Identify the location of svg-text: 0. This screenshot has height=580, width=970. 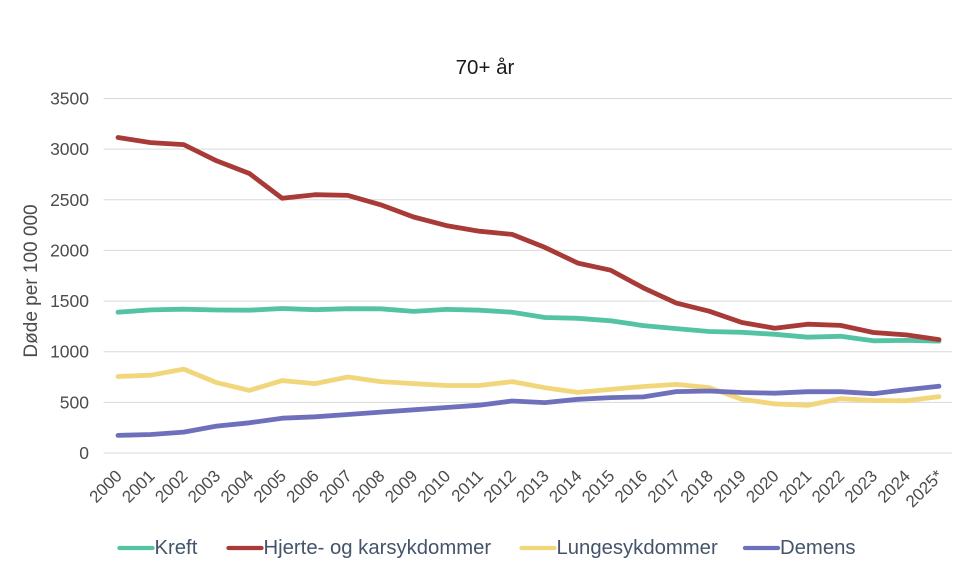
(84, 453).